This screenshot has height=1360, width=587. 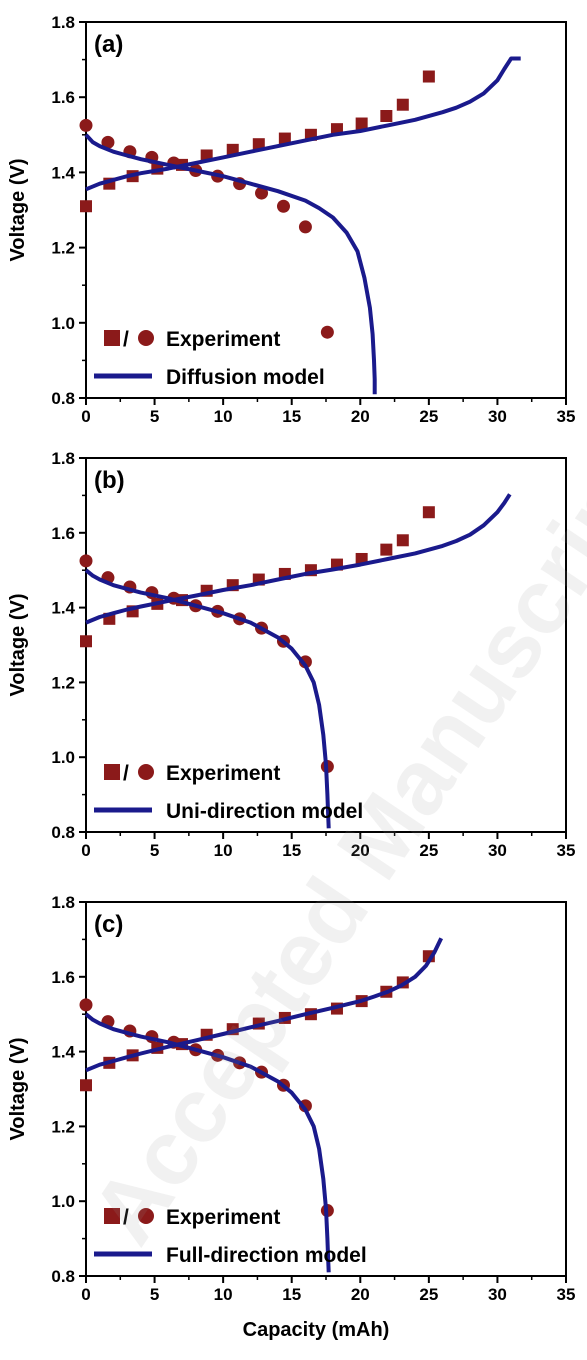 What do you see at coordinates (266, 1255) in the screenshot?
I see `legend-model-label: Full-direction model` at bounding box center [266, 1255].